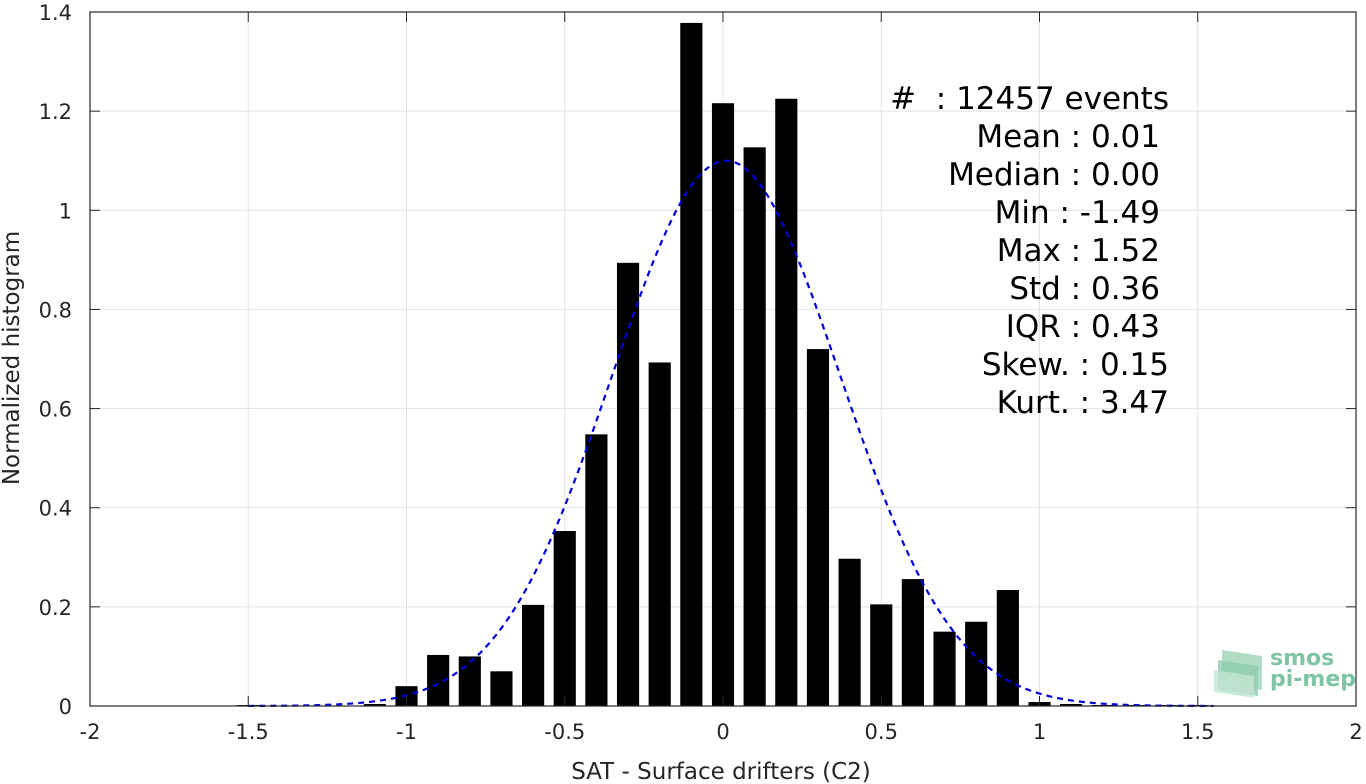 The image size is (1366, 784). What do you see at coordinates (1068, 137) in the screenshot?
I see `stat-mean: Mean : 0.01` at bounding box center [1068, 137].